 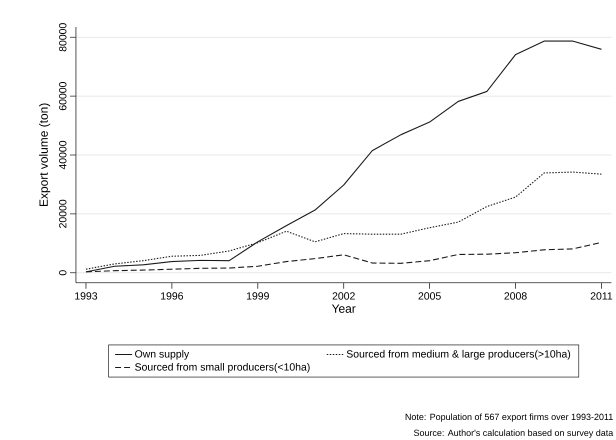 I want to click on y-tick-label: 60000, so click(x=62, y=96).